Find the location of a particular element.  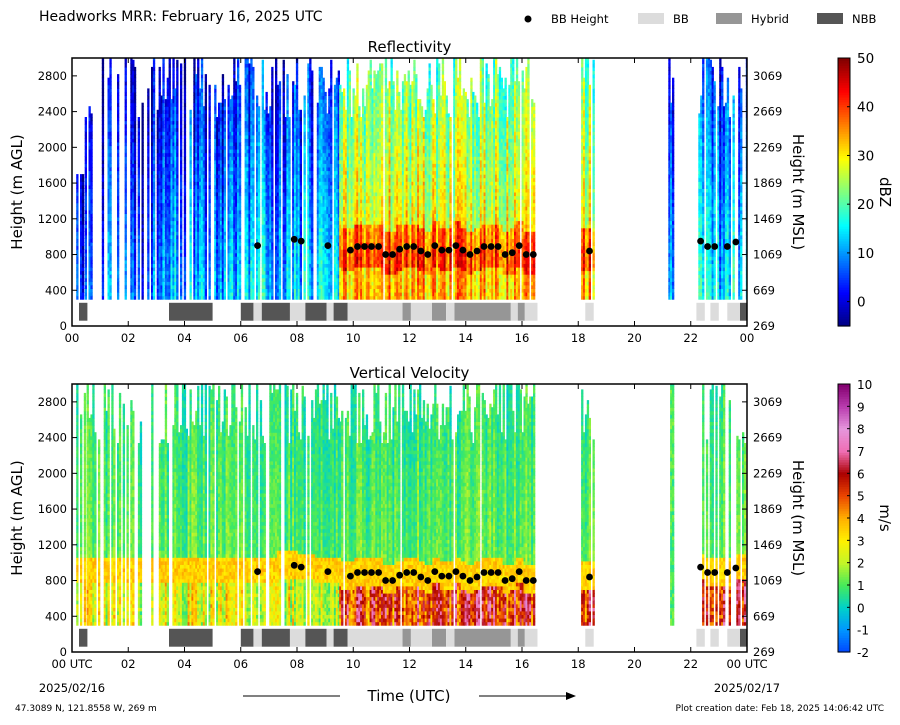

x-tick-label: 10 is located at coordinates (353, 664).